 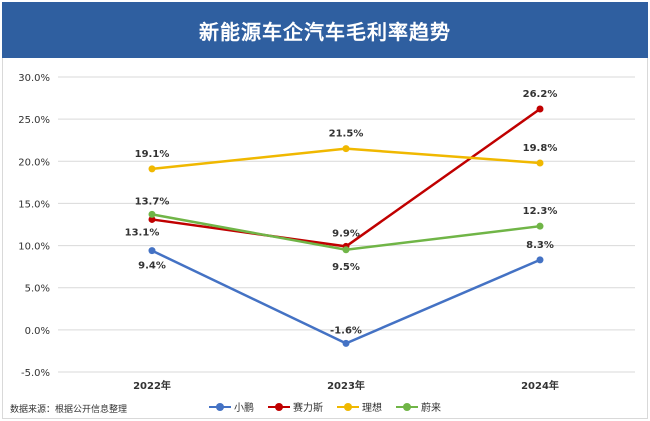 What do you see at coordinates (431, 408) in the screenshot?
I see `legend-label: 蔚来` at bounding box center [431, 408].